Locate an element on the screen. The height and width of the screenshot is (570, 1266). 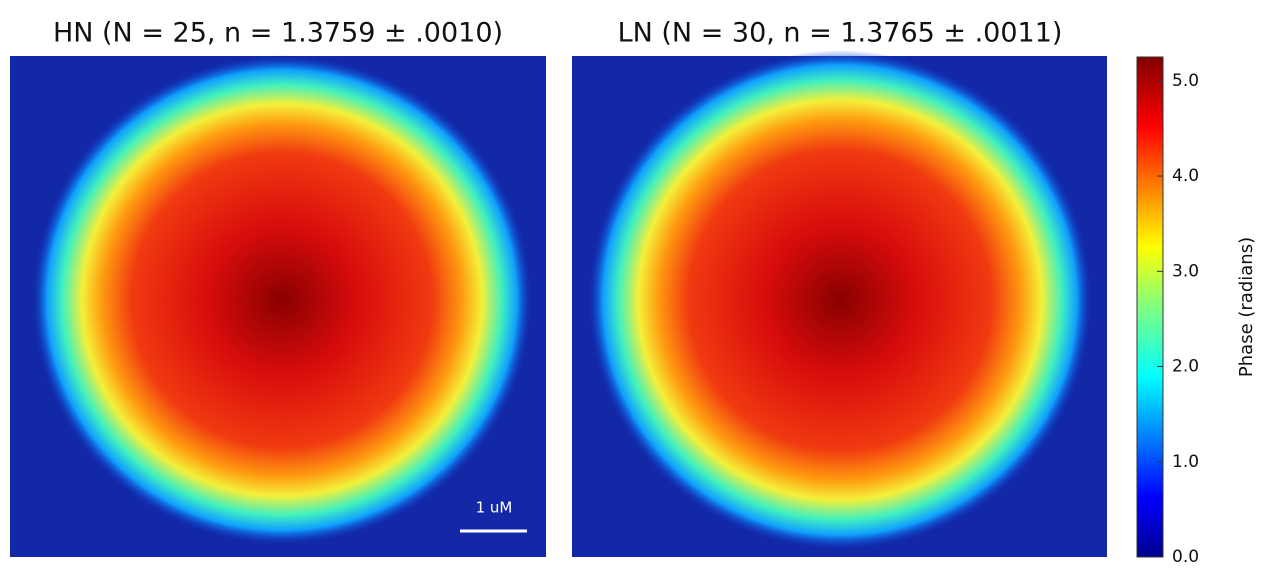
tick-label: 5.0 is located at coordinates (1185, 81).